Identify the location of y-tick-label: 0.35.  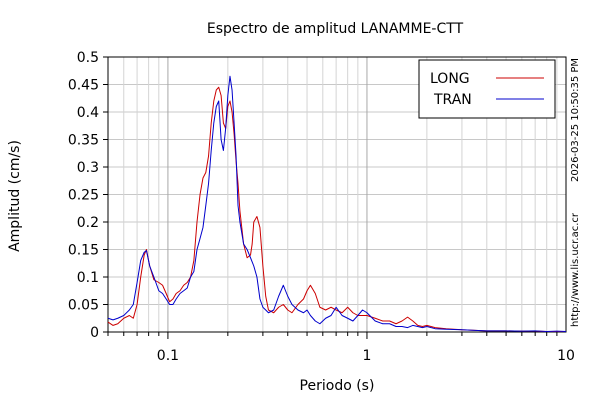
(83, 141).